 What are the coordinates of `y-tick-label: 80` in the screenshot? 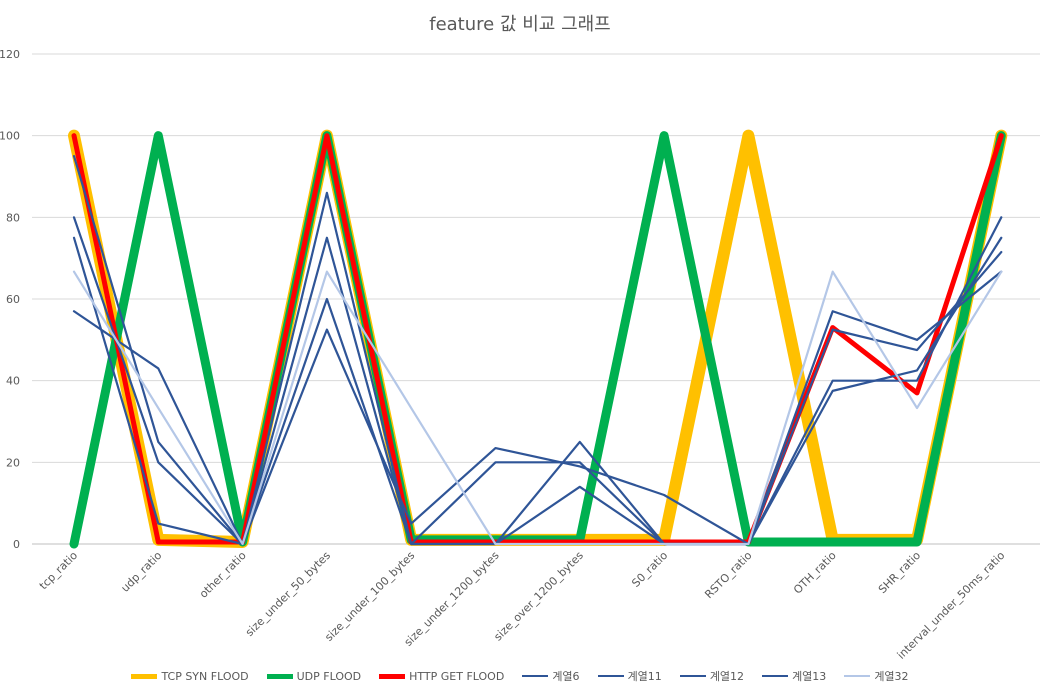 It's located at (13, 217).